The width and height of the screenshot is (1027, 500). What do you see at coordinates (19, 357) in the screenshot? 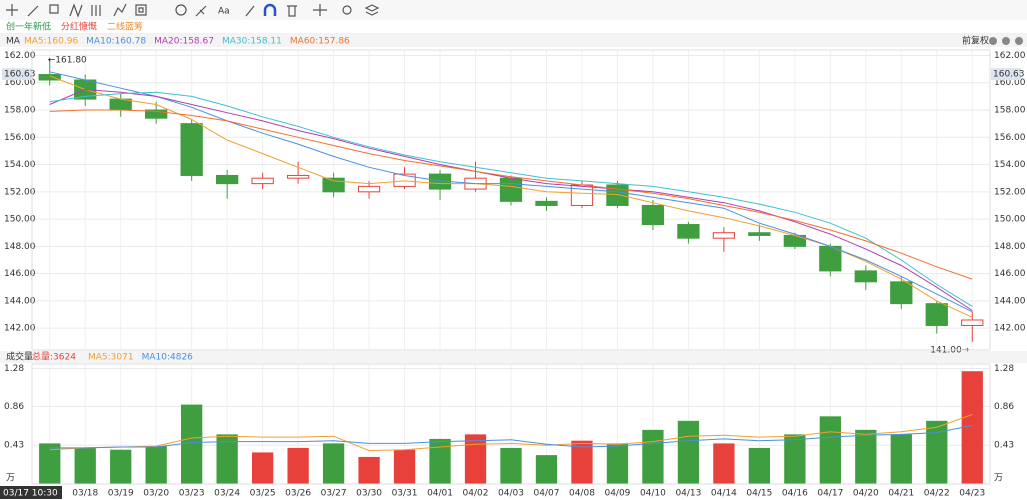
I see `volume-title: 成交量` at bounding box center [19, 357].